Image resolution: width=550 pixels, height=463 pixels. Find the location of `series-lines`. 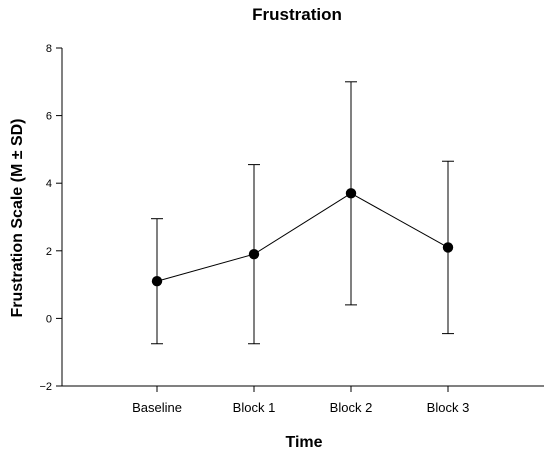

series-lines is located at coordinates (302, 237).